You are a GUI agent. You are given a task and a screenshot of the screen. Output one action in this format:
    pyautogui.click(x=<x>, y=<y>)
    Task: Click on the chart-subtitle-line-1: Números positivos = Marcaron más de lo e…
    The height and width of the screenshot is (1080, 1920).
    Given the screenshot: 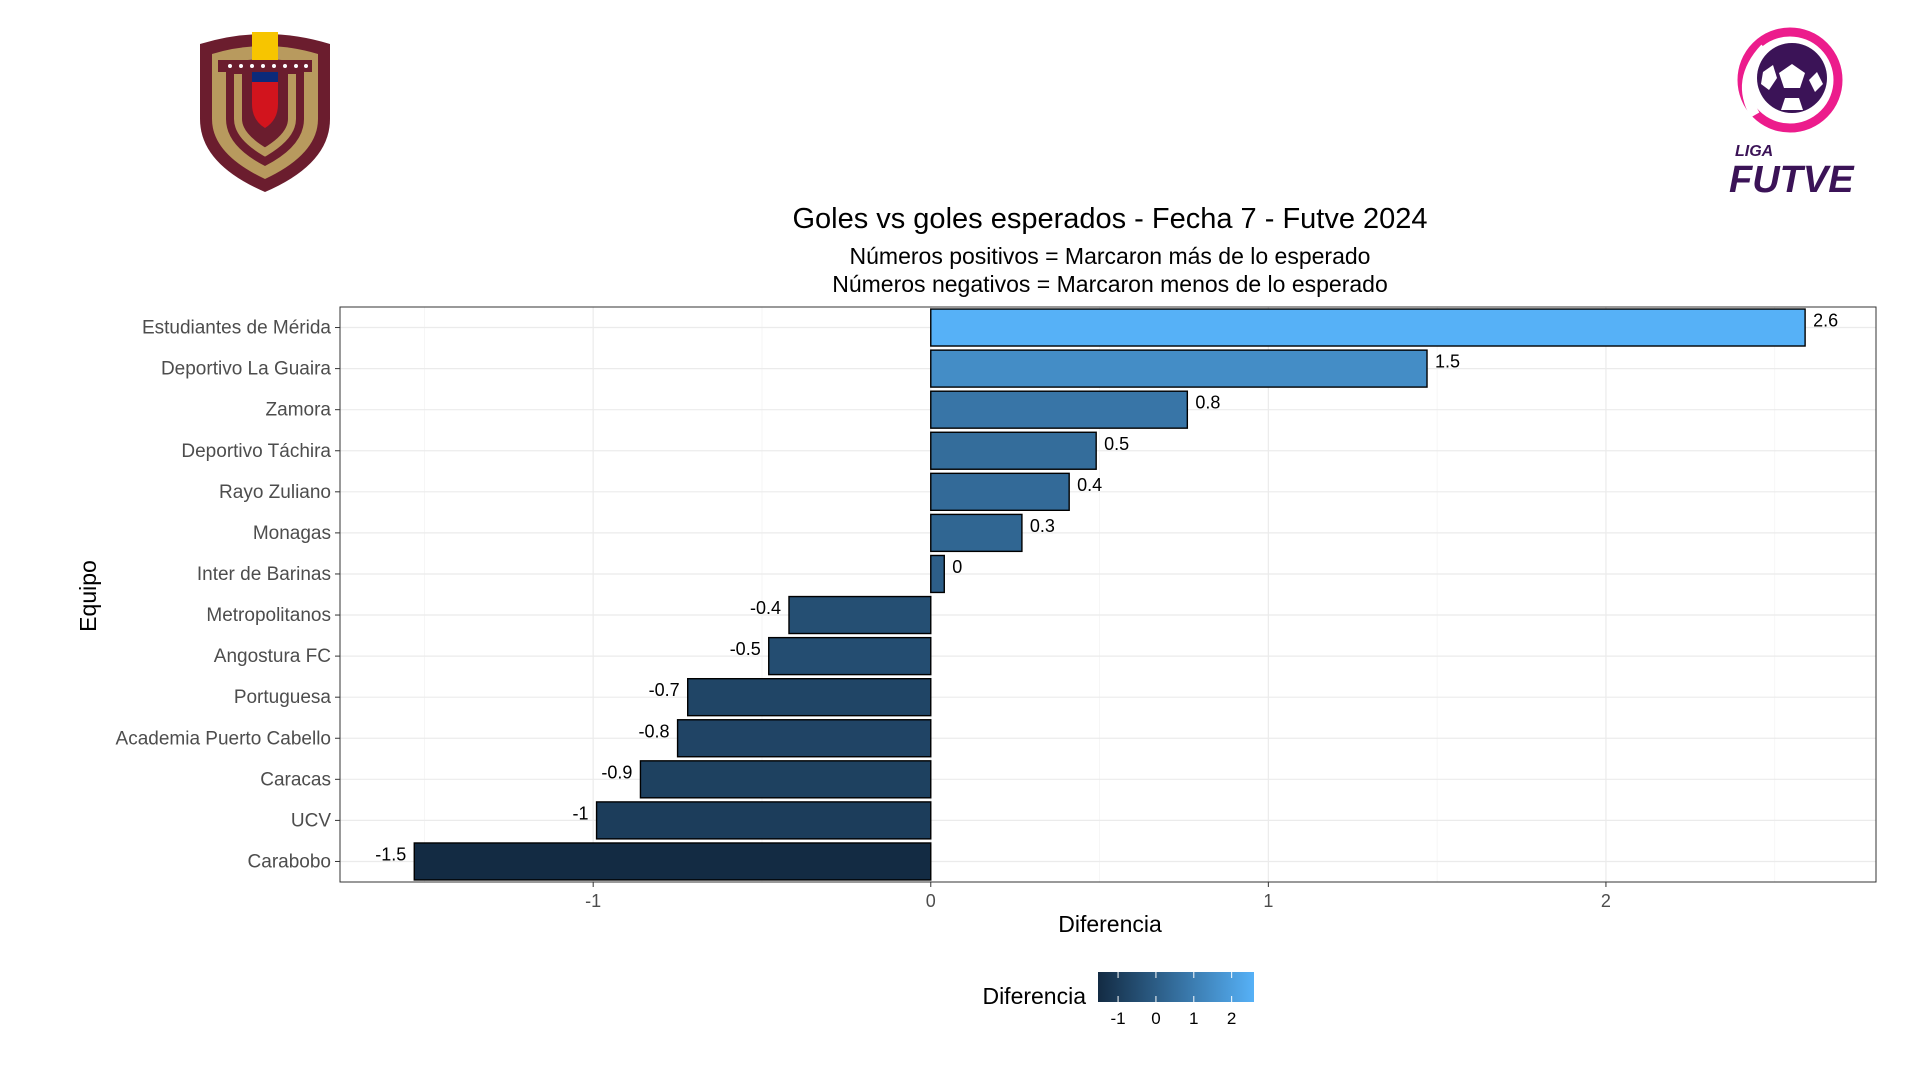 What is the action you would take?
    pyautogui.click(x=1110, y=256)
    